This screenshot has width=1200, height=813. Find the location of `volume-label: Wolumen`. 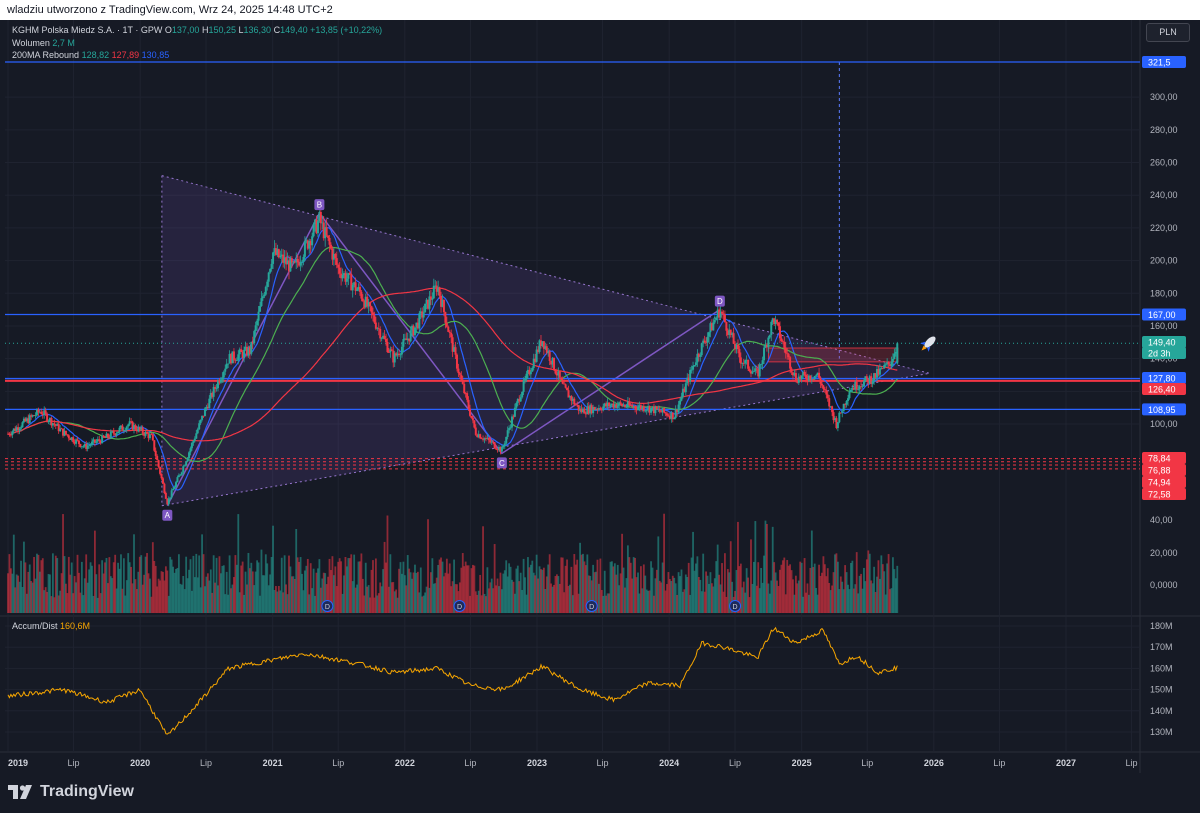

volume-label: Wolumen is located at coordinates (31, 42).